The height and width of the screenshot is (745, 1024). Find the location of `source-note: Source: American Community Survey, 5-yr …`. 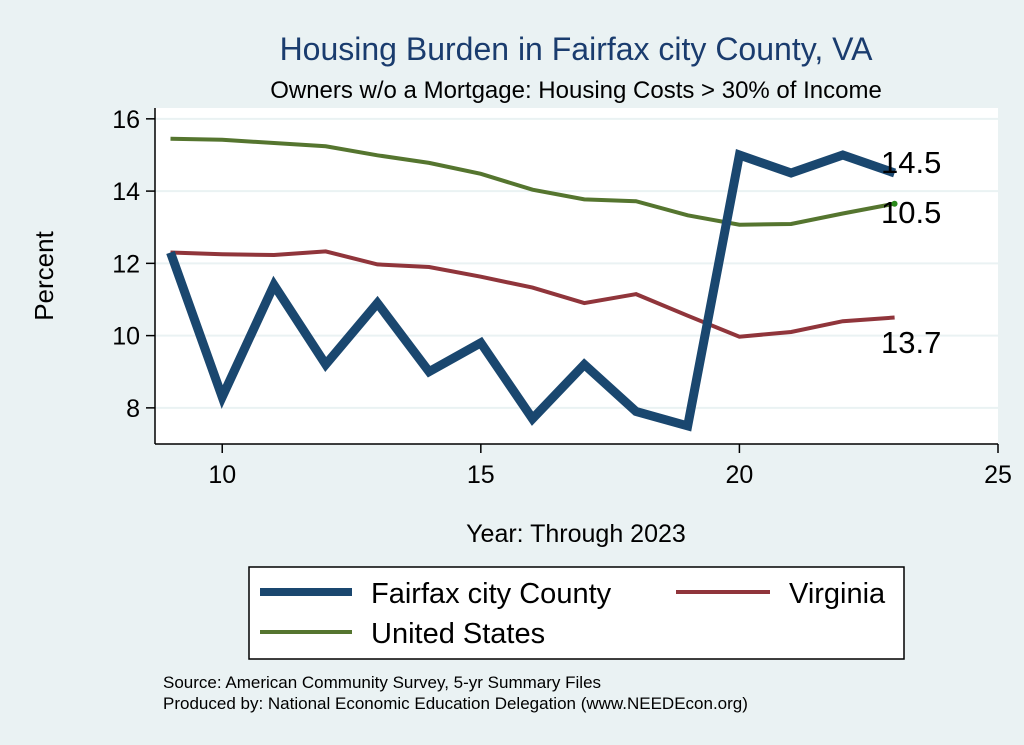

source-note: Source: American Community Survey, 5-yr … is located at coordinates (382, 682).